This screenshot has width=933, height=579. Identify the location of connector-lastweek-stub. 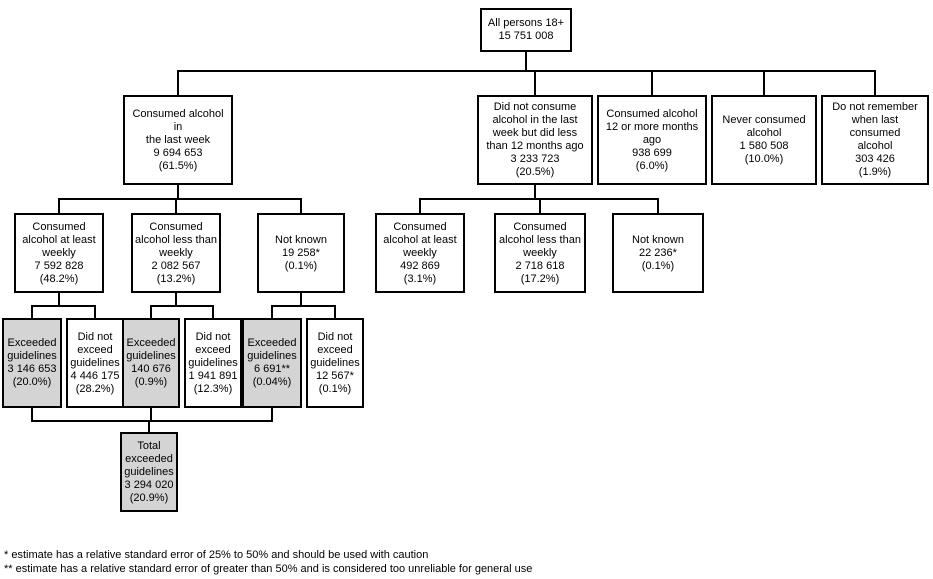
(178, 191).